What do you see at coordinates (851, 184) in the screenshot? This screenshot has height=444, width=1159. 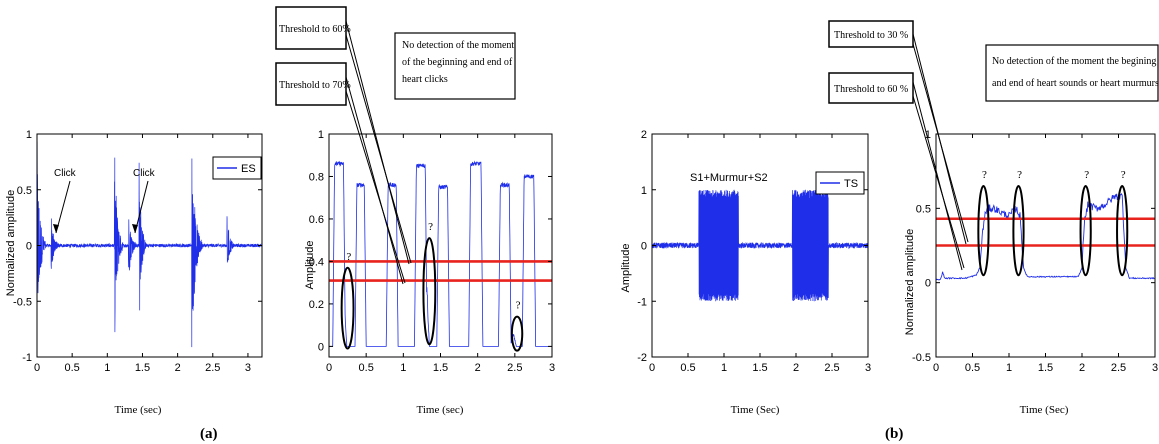 I see `legend-label-ts: TS` at bounding box center [851, 184].